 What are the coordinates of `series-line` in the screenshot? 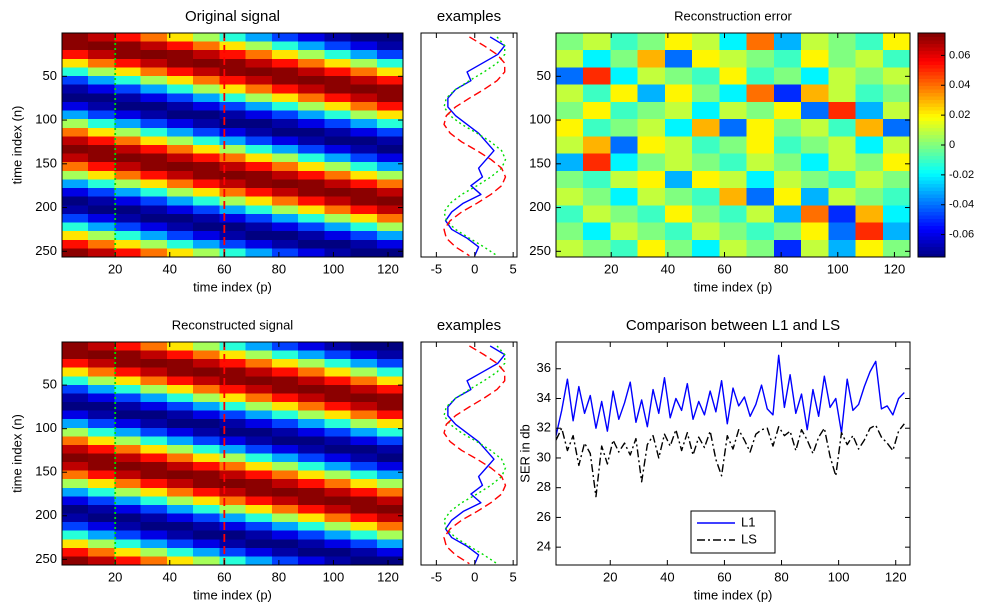 It's located at (730, 460).